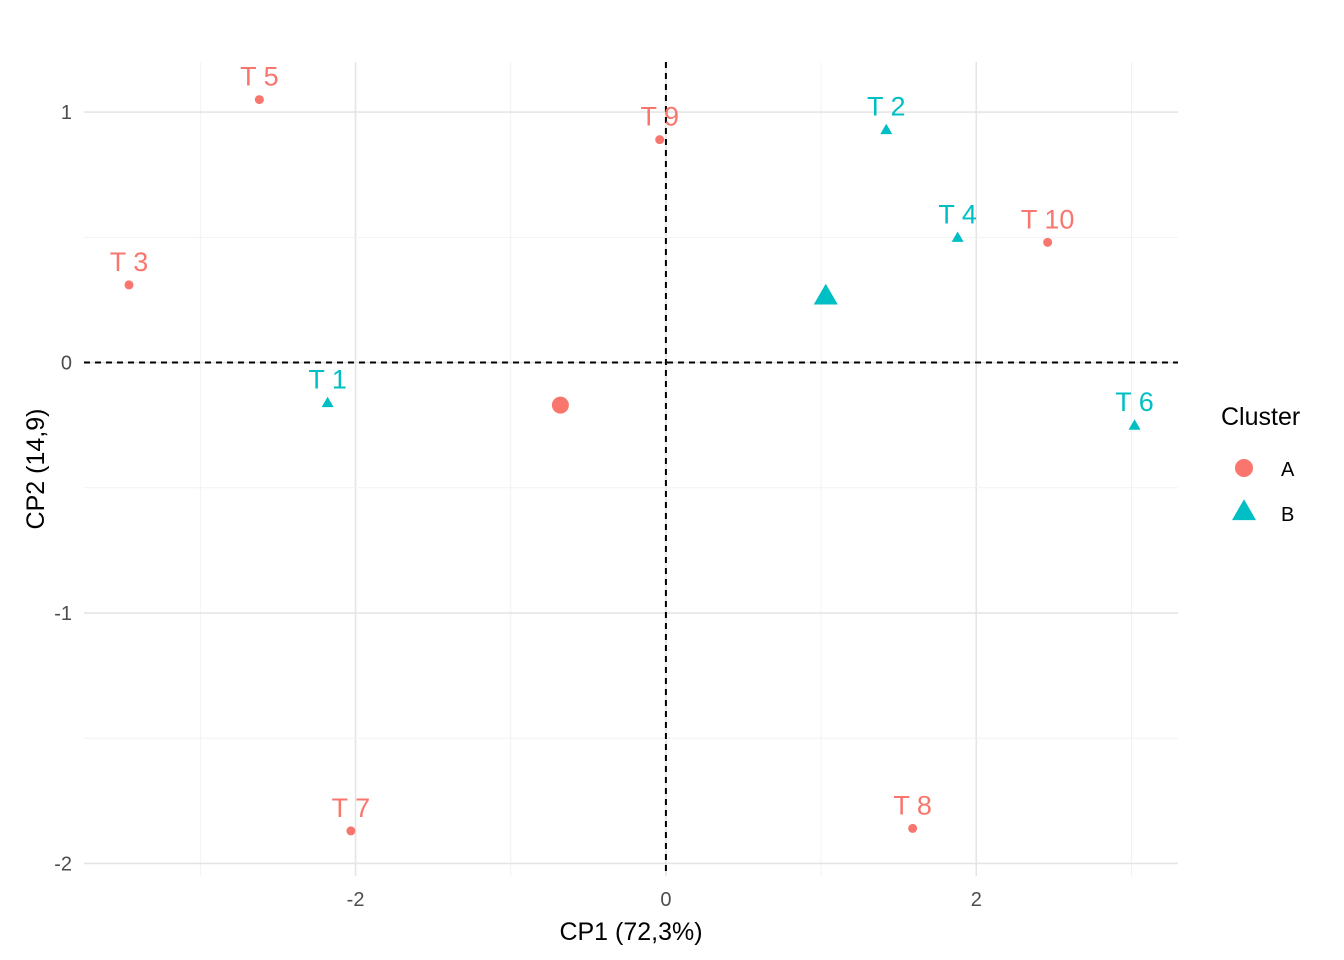 The height and width of the screenshot is (960, 1344). Describe the element at coordinates (1048, 219) in the screenshot. I see `point-label: T 10` at that location.